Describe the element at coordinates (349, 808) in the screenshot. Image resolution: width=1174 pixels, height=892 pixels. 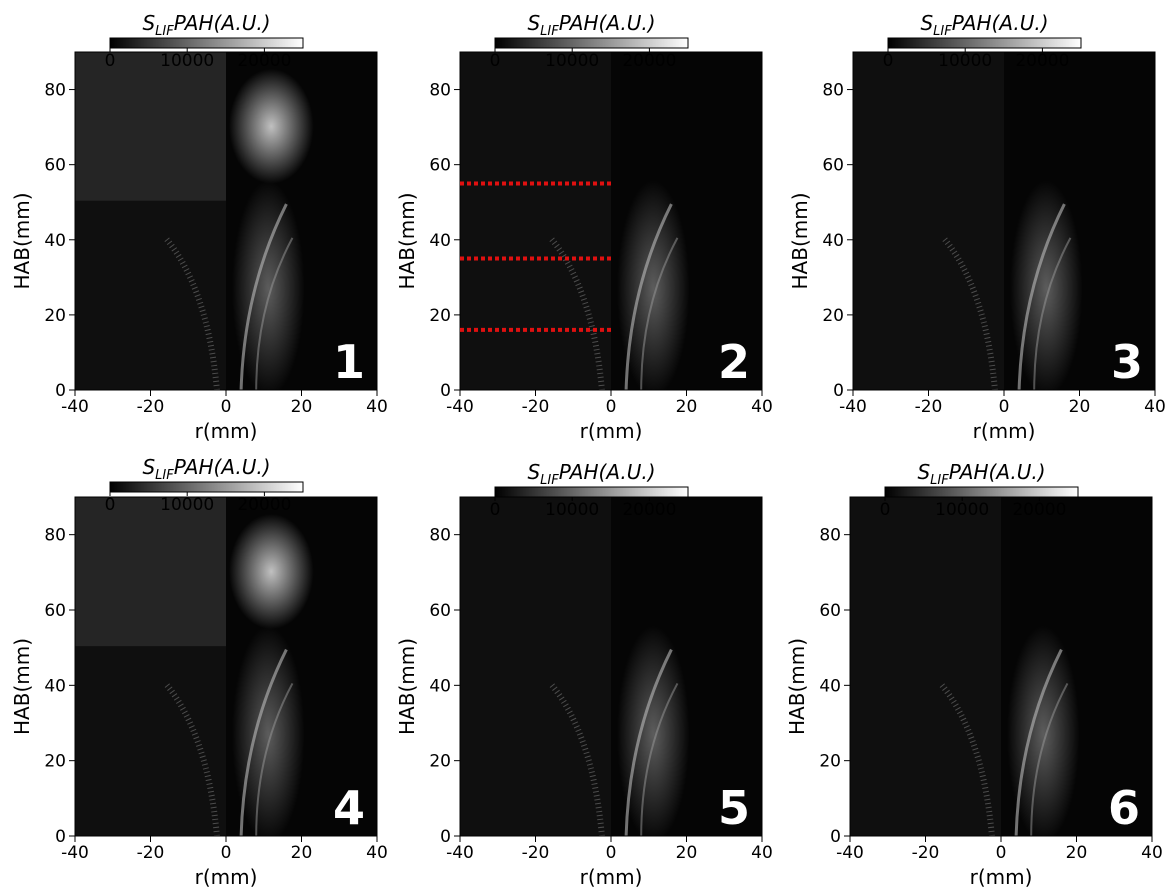
I see `panel-label: 4` at that location.